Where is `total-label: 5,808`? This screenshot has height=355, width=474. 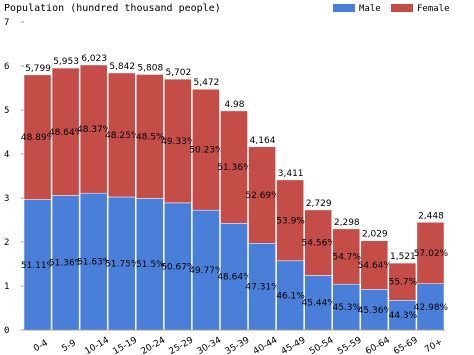
total-label: 5,808 is located at coordinates (150, 68).